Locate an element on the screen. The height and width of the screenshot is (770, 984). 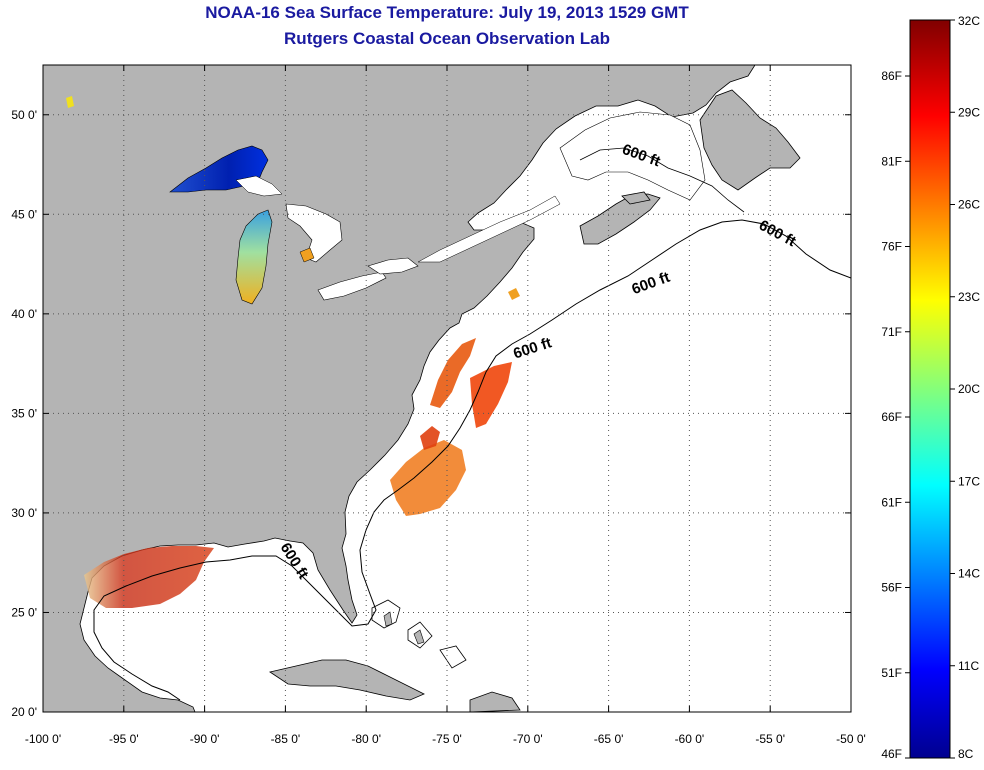
colorbar-celsius-label: 26C is located at coordinates (969, 205).